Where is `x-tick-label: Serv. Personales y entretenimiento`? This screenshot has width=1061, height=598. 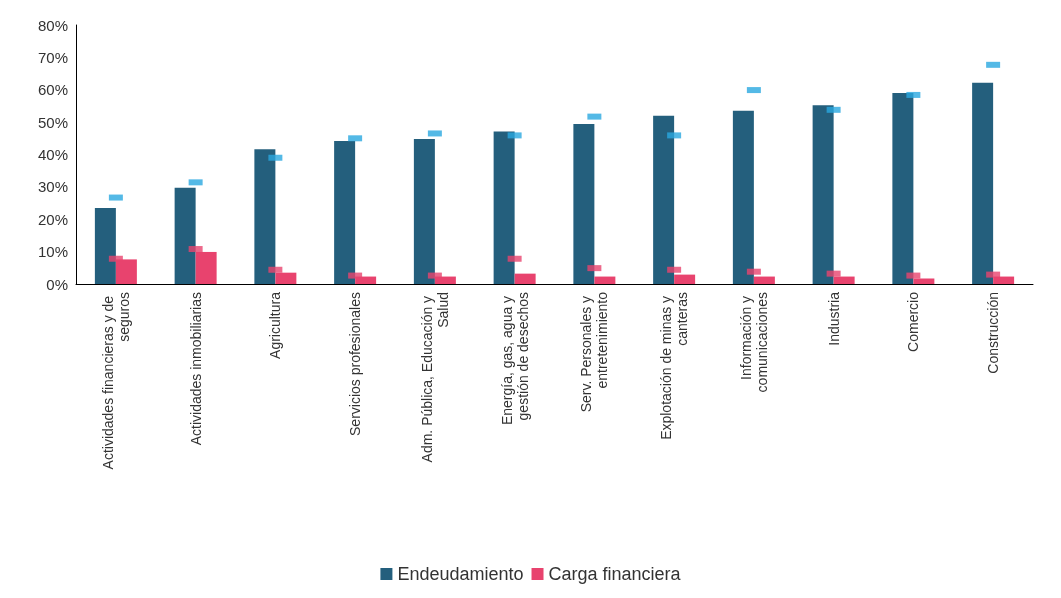 x-tick-label: Serv. Personales y entretenimiento is located at coordinates (594, 352).